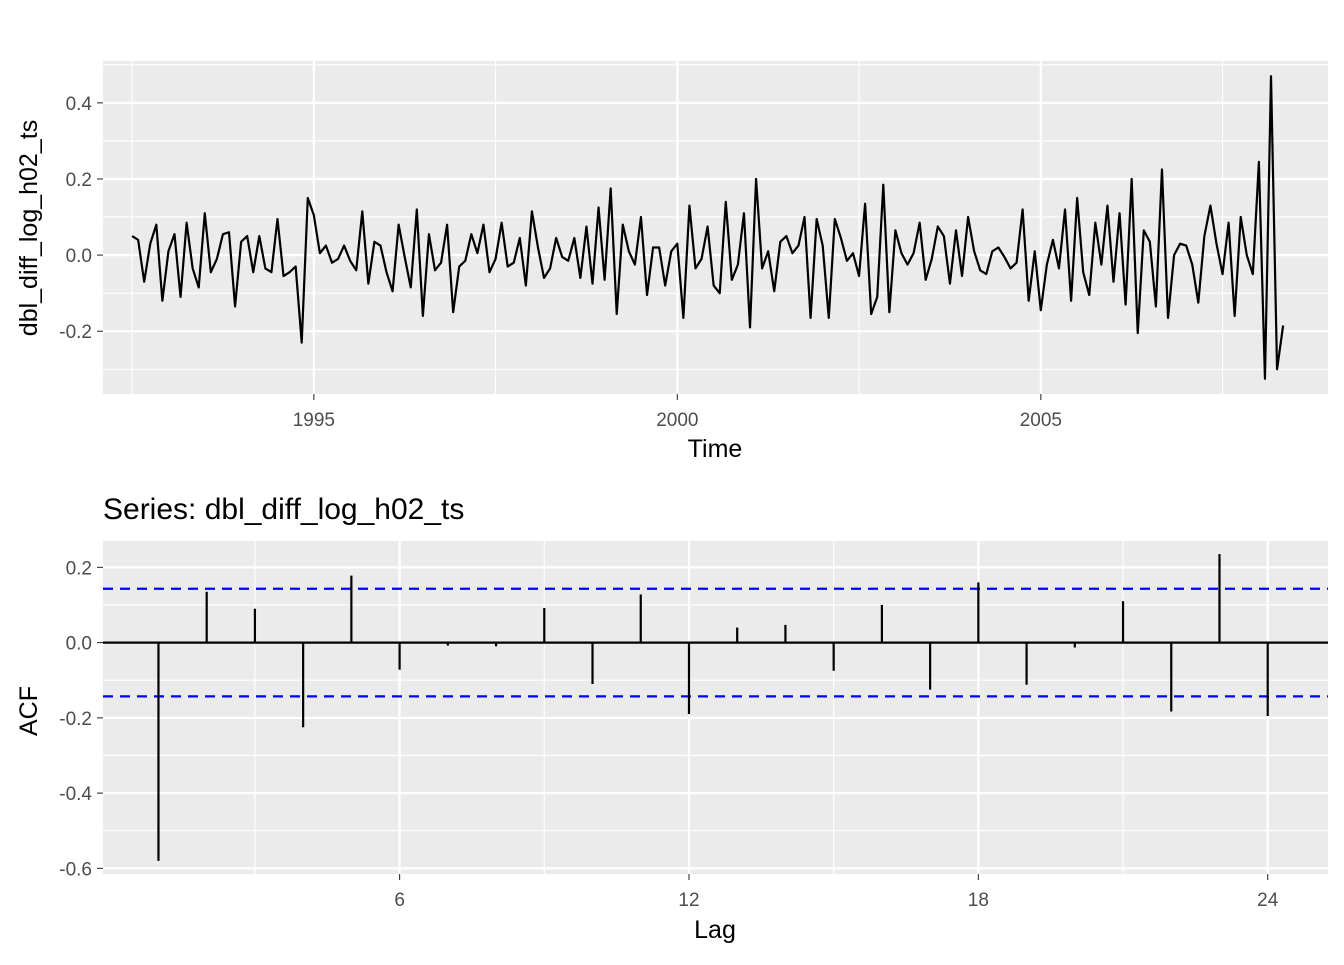 The width and height of the screenshot is (1344, 965). I want to click on x-axis-title: Time, so click(715, 449).